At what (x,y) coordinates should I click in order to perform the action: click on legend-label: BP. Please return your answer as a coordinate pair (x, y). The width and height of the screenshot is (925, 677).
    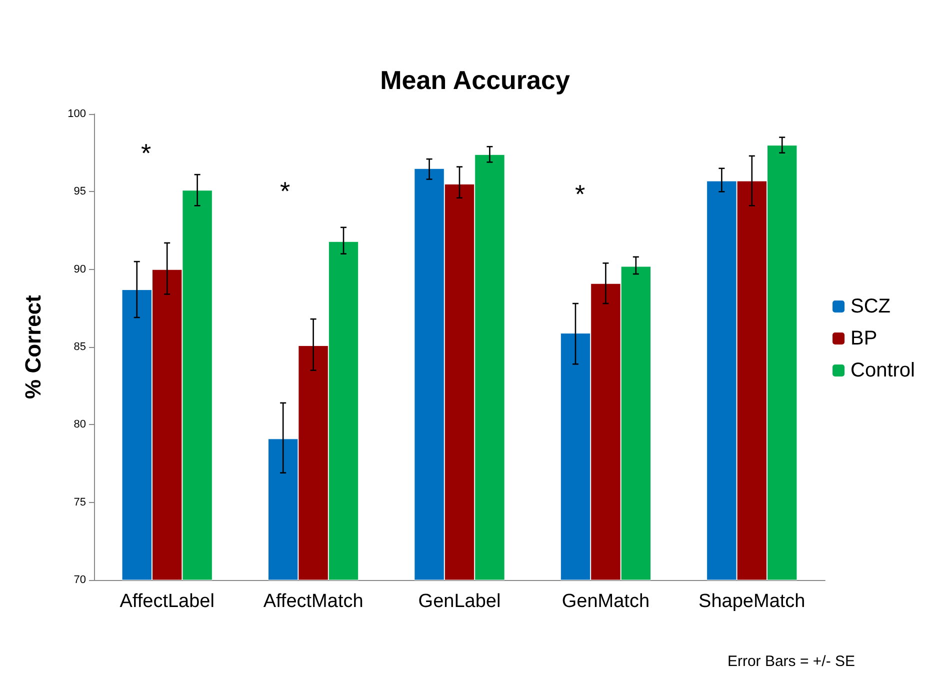
    Looking at the image, I should click on (864, 339).